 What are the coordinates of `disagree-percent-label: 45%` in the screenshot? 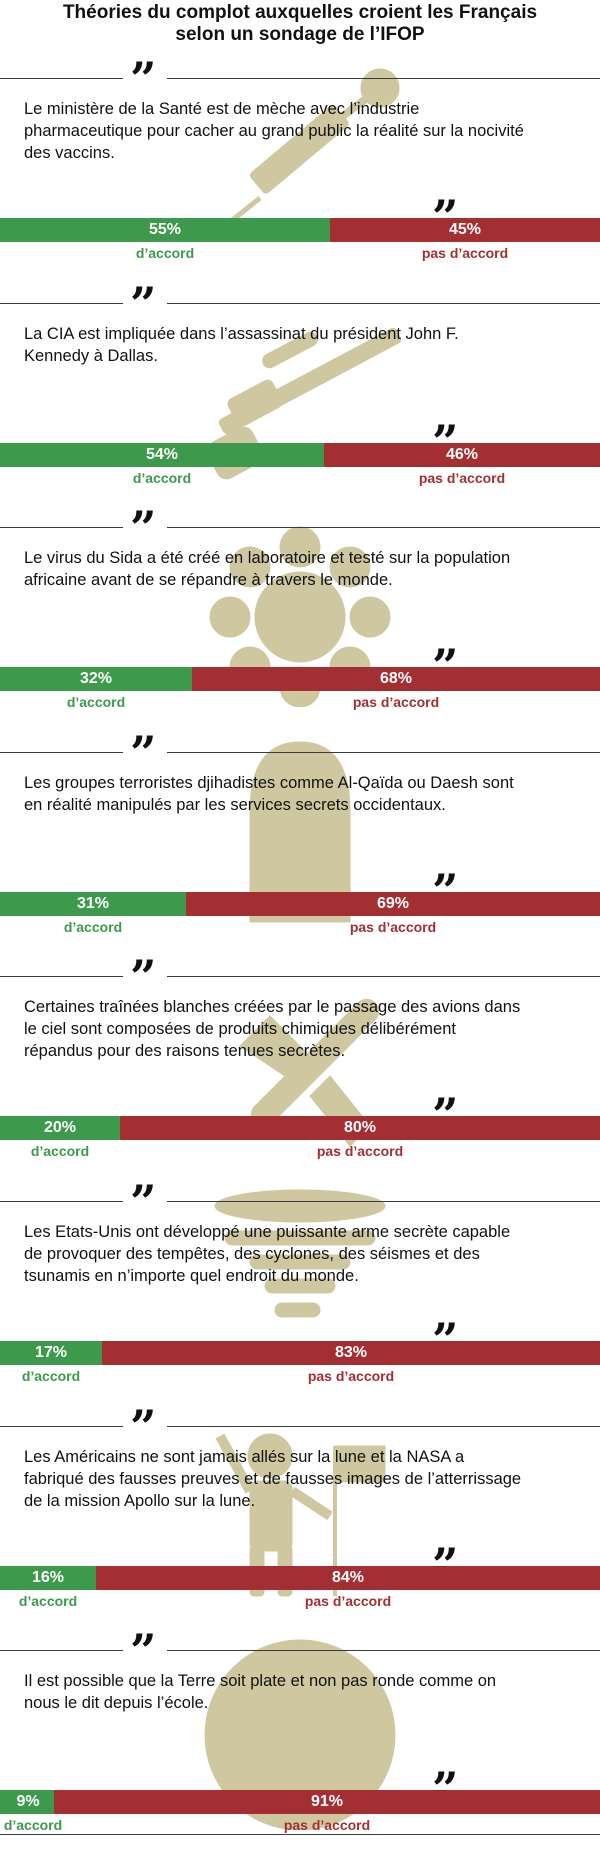 It's located at (465, 229).